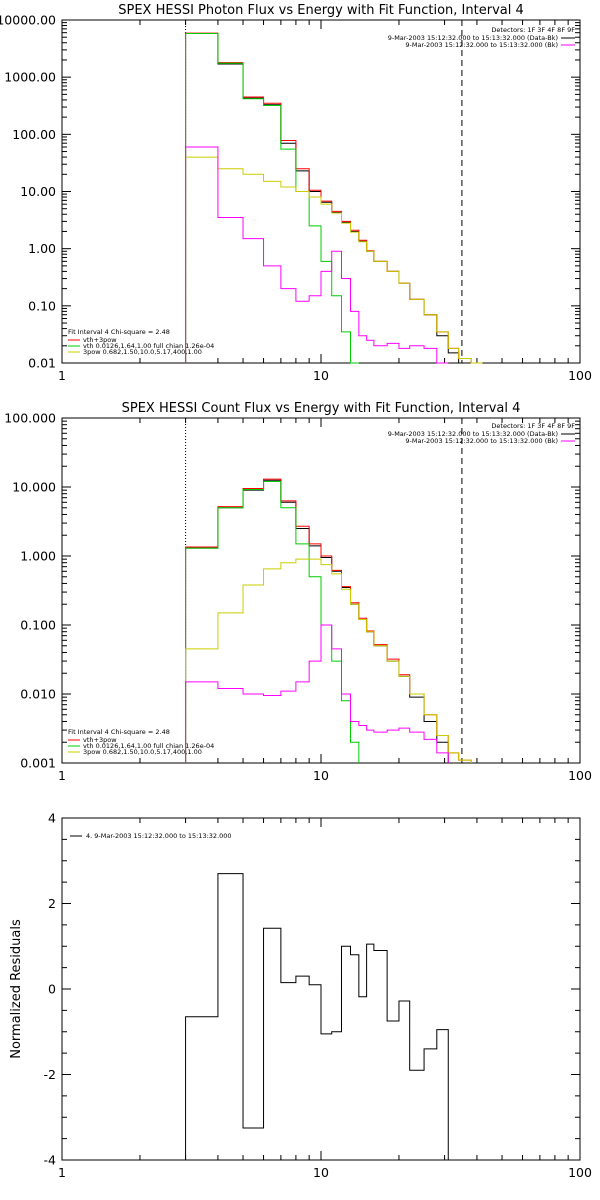 Image resolution: width=600 pixels, height=1200 pixels. I want to click on panel2-y-tick-label: 0.100, so click(38, 625).